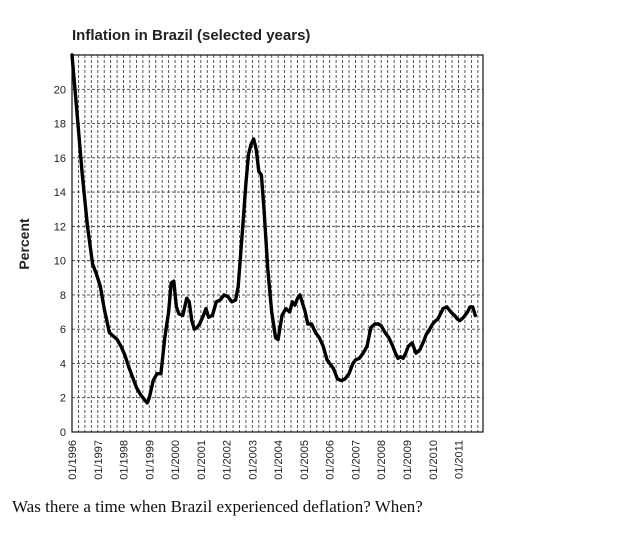  Describe the element at coordinates (63, 399) in the screenshot. I see `y-tick-label: 2` at that location.